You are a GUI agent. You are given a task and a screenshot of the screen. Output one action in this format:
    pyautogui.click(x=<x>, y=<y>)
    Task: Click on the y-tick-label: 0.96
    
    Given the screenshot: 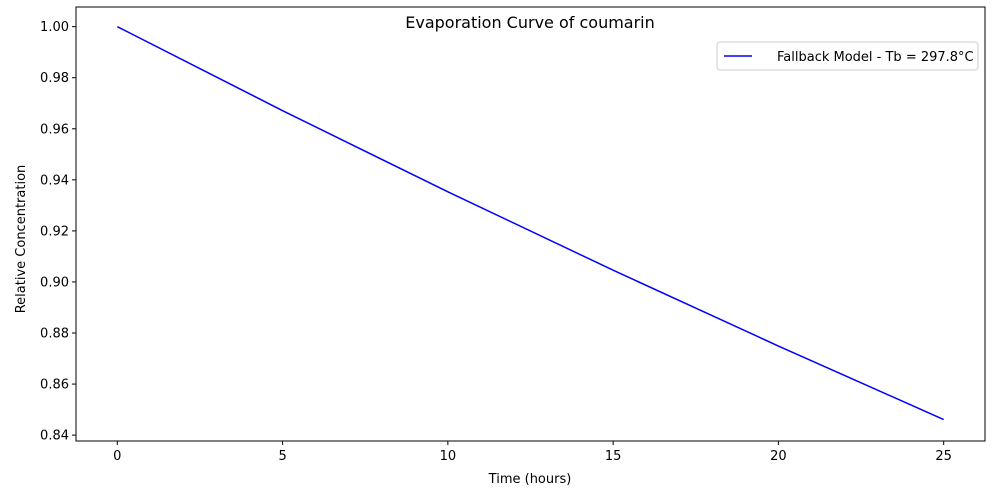 What is the action you would take?
    pyautogui.click(x=54, y=129)
    